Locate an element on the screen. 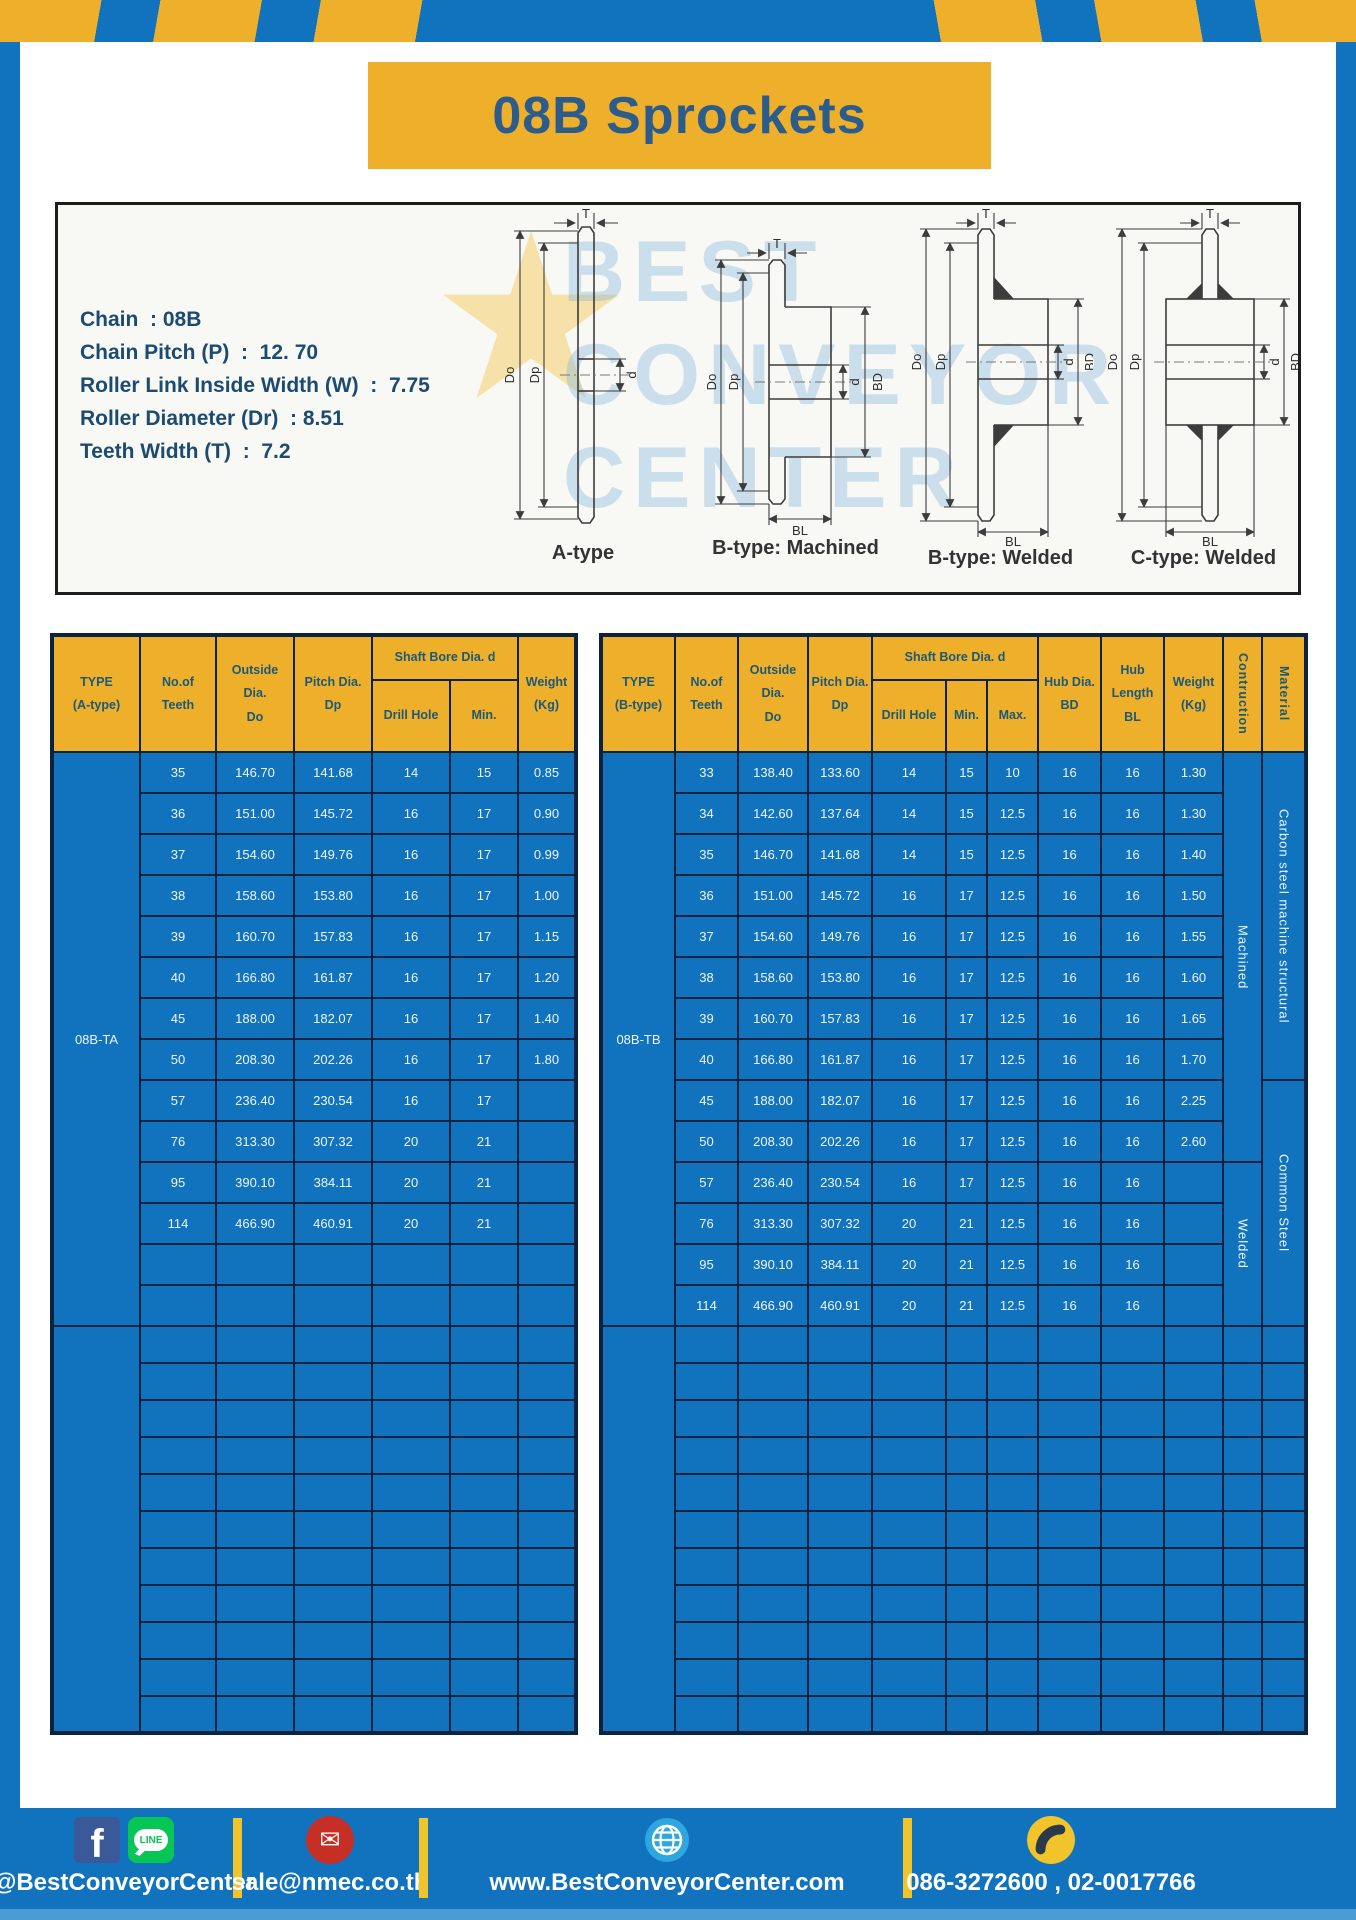  outside-dia-cell: 208.30 is located at coordinates (255, 1059).